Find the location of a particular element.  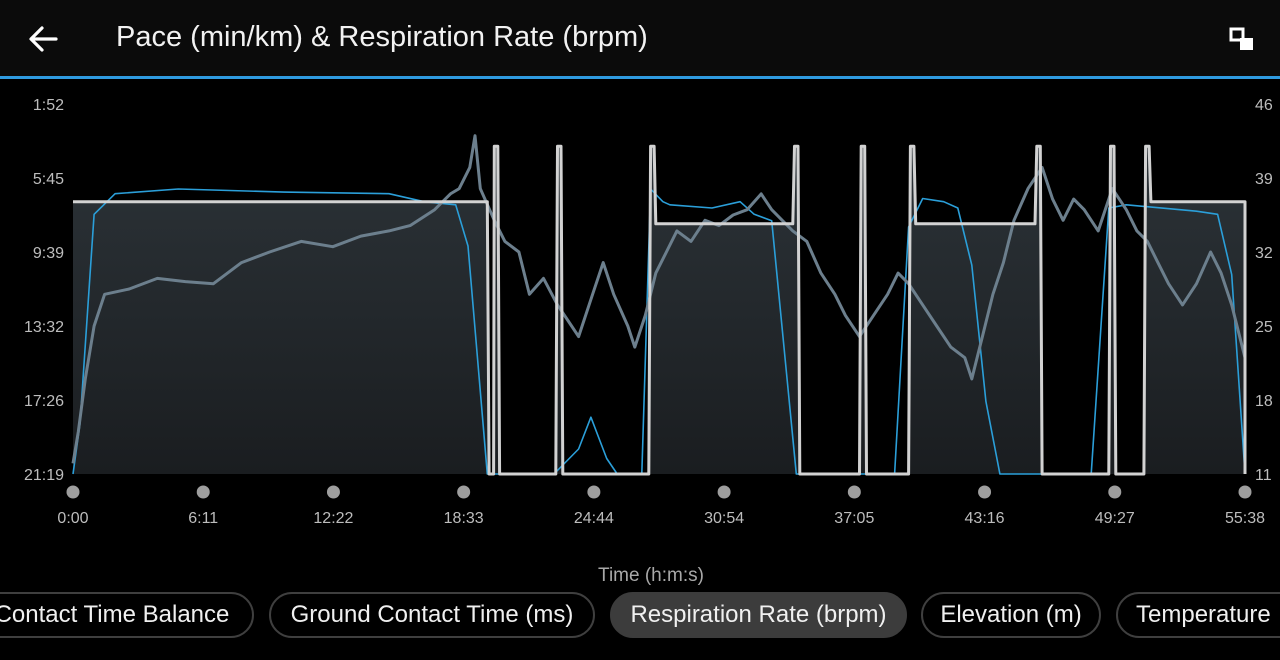

chip-ground-contact-time: Ground Contact Time (ms) is located at coordinates (432, 615).